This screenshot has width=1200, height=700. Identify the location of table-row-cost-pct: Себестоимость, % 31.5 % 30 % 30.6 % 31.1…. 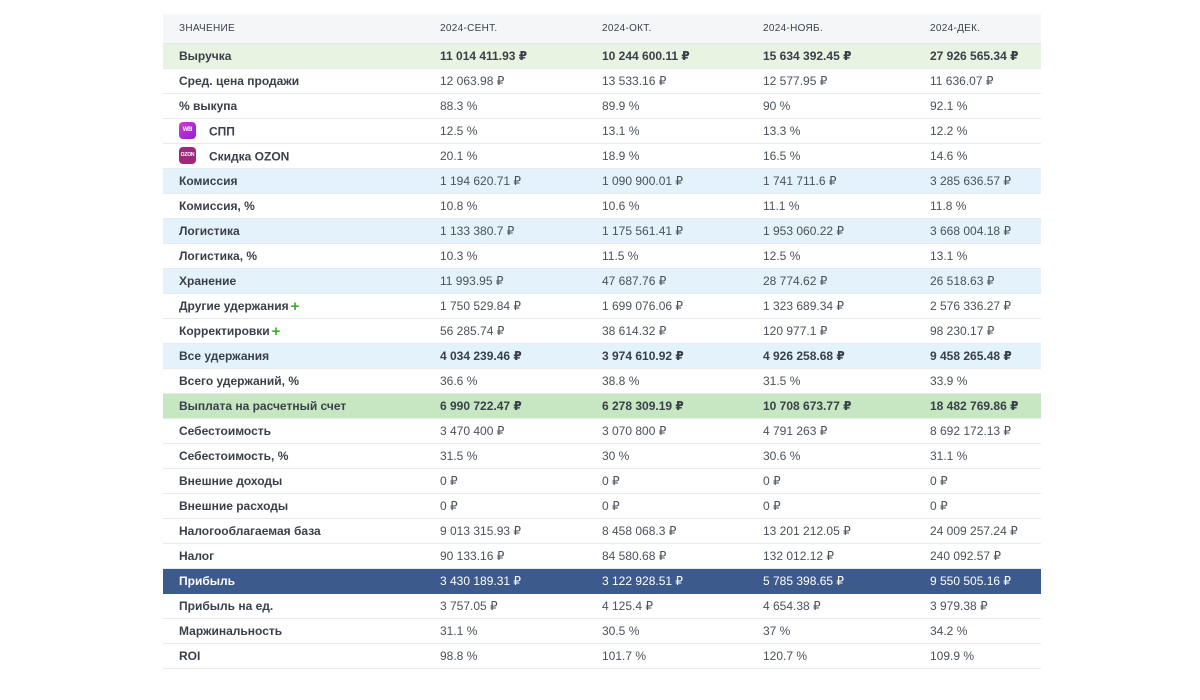
(602, 456).